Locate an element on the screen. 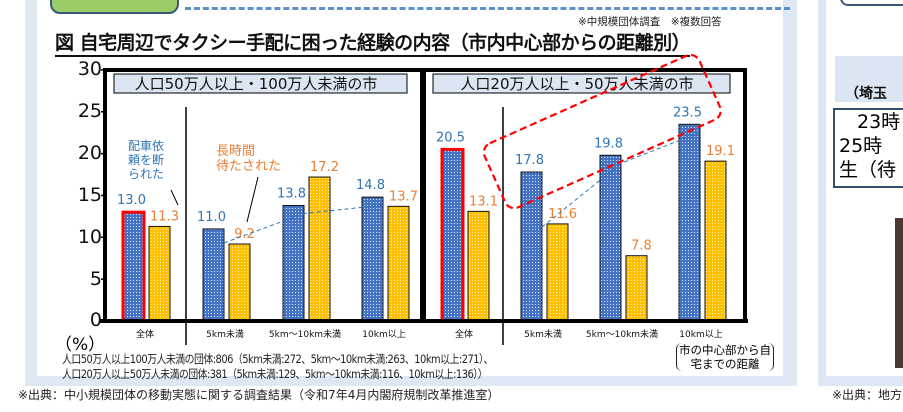 The height and width of the screenshot is (412, 903). data-label: 11.0 is located at coordinates (211, 217).